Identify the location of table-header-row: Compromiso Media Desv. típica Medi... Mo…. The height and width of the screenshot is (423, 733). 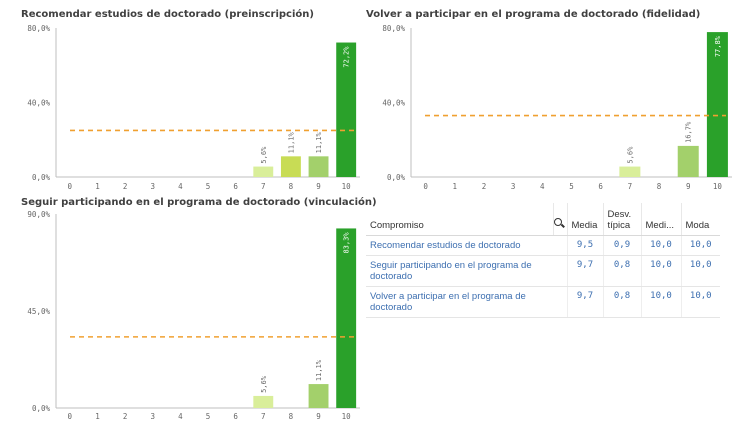
(543, 219).